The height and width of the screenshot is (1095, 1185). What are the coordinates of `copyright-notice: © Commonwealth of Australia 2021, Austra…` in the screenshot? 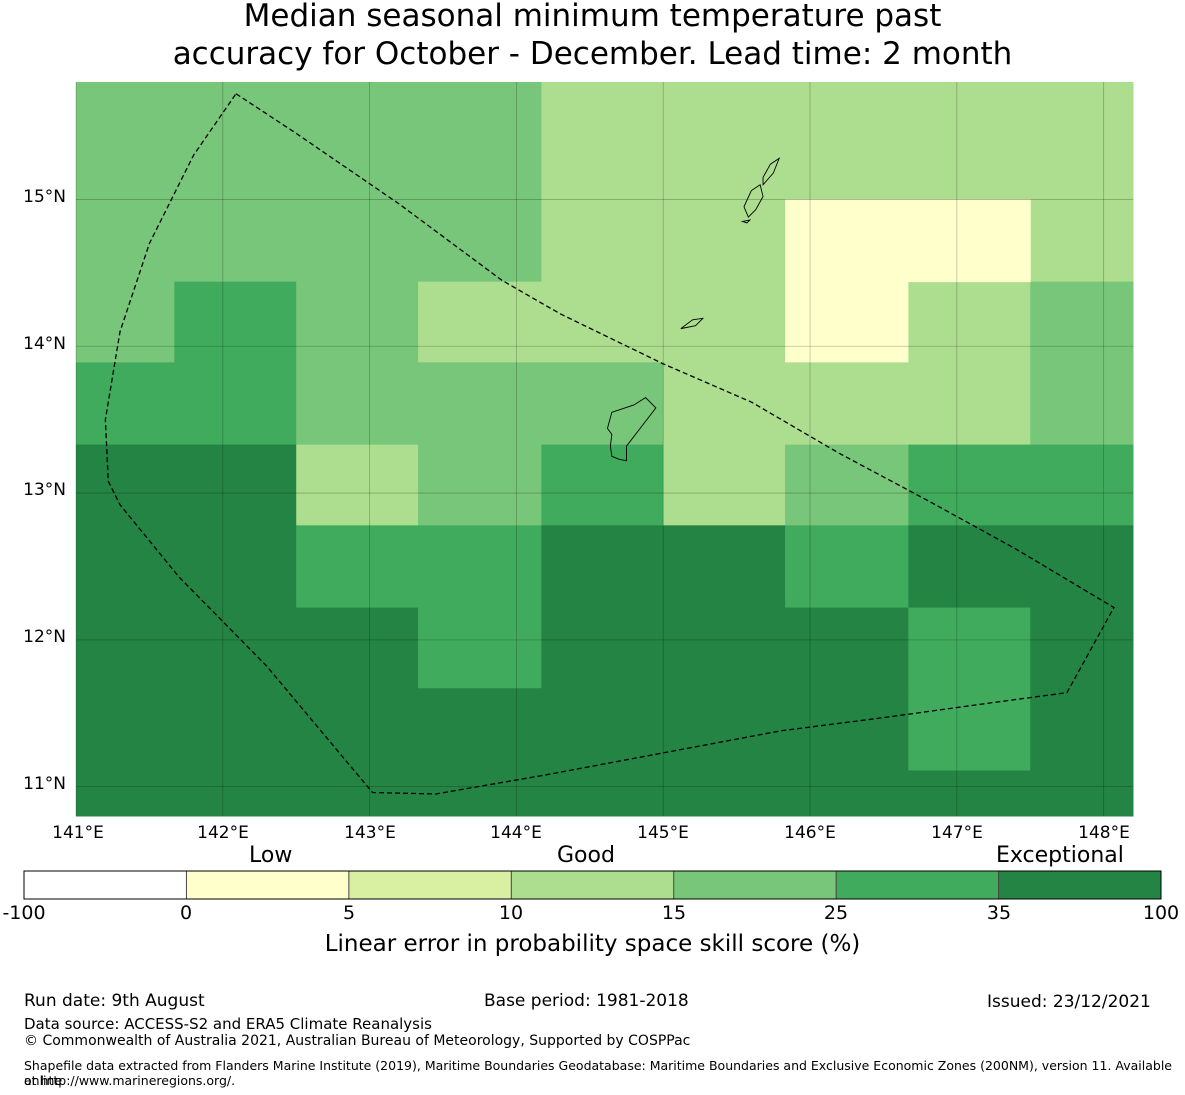 It's located at (357, 1041).